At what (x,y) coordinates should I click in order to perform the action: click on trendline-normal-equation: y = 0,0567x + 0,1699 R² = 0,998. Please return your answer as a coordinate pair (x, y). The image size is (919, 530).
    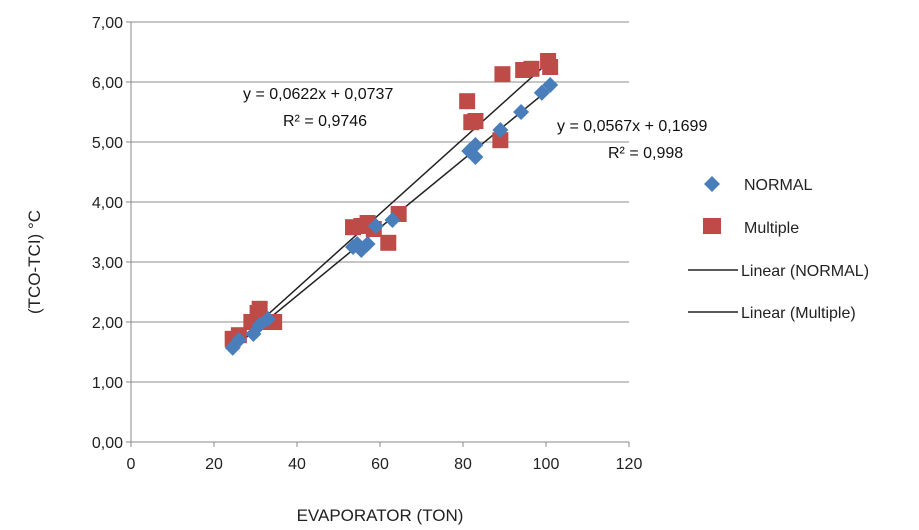
    Looking at the image, I should click on (632, 140).